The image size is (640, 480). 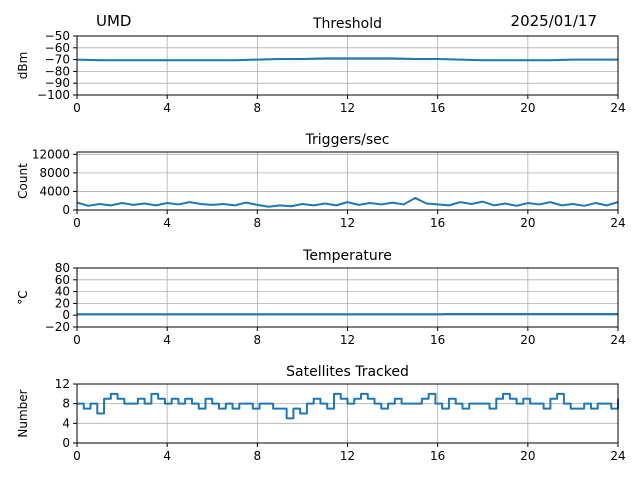 I want to click on series-line-threshold, so click(x=347, y=59).